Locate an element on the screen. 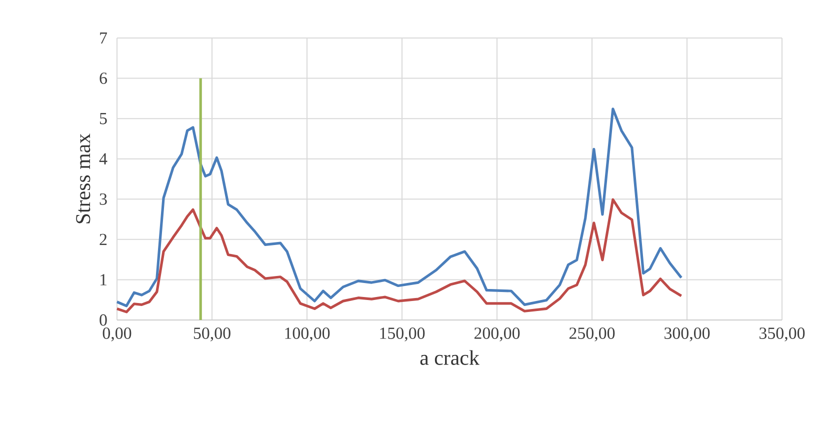 The height and width of the screenshot is (427, 829). x-tick-label: 250,00 is located at coordinates (592, 335).